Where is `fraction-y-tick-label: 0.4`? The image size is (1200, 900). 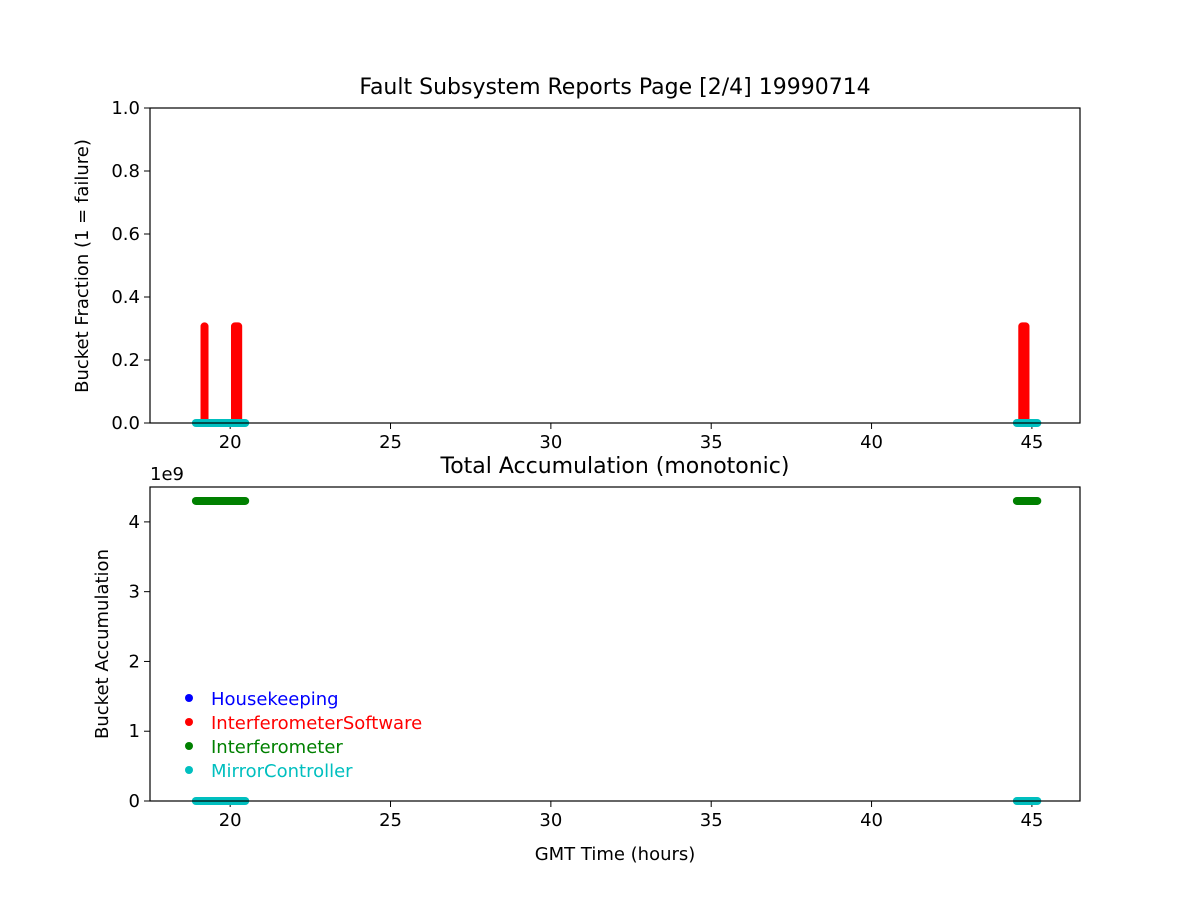 fraction-y-tick-label: 0.4 is located at coordinates (125, 297).